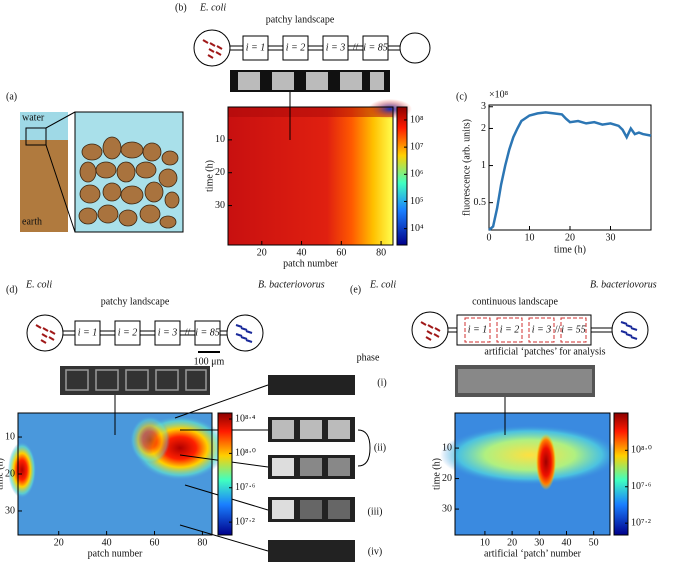 Image resolution: width=677 pixels, height=564 pixels. Describe the element at coordinates (33, 117) in the screenshot. I see `water-label: water` at that location.